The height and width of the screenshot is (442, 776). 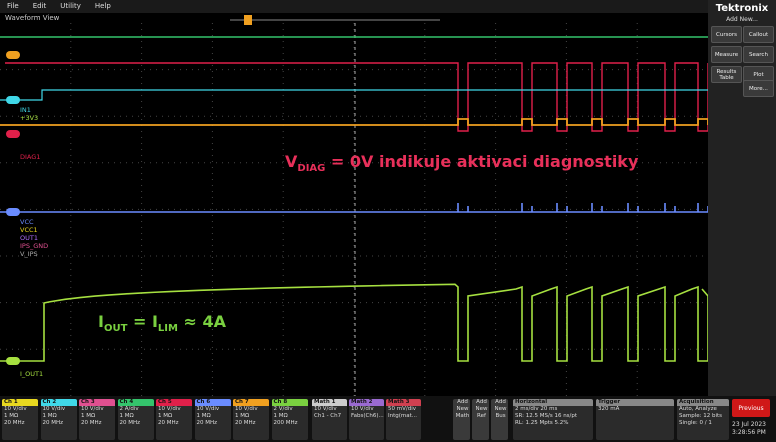 What do you see at coordinates (726, 74) in the screenshot?
I see `side-button: Results Table` at bounding box center [726, 74].